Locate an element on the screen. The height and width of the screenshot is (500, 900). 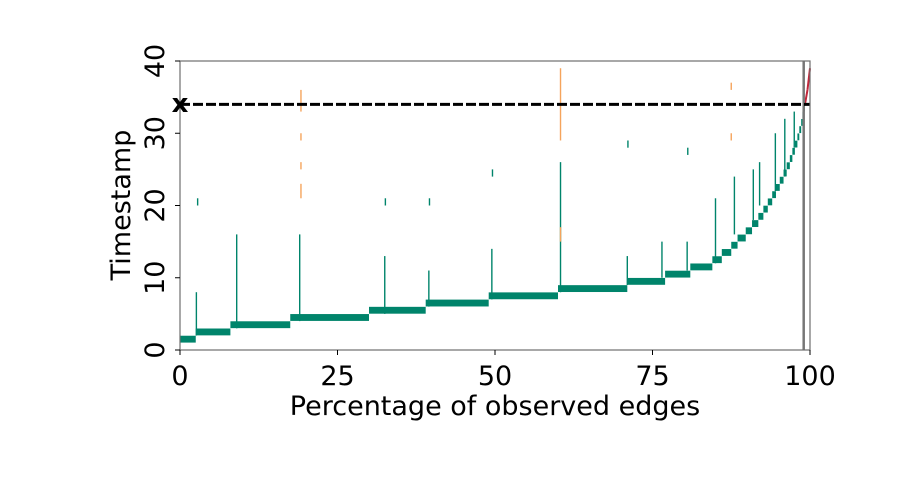
y-axis-label: Timestamp is located at coordinates (121, 206).